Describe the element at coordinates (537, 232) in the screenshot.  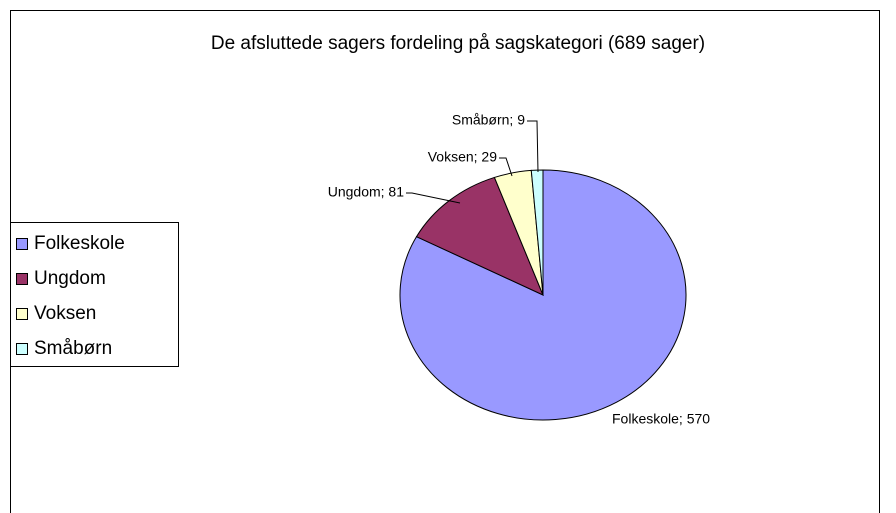
I see `pie-slice` at that location.